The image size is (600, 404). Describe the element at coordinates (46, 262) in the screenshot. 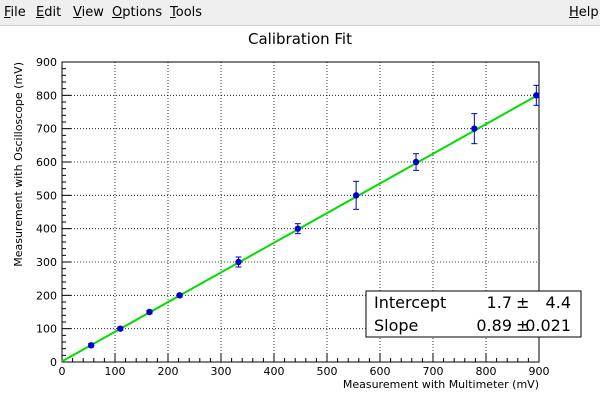

I see `y-tick-label: 300` at that location.